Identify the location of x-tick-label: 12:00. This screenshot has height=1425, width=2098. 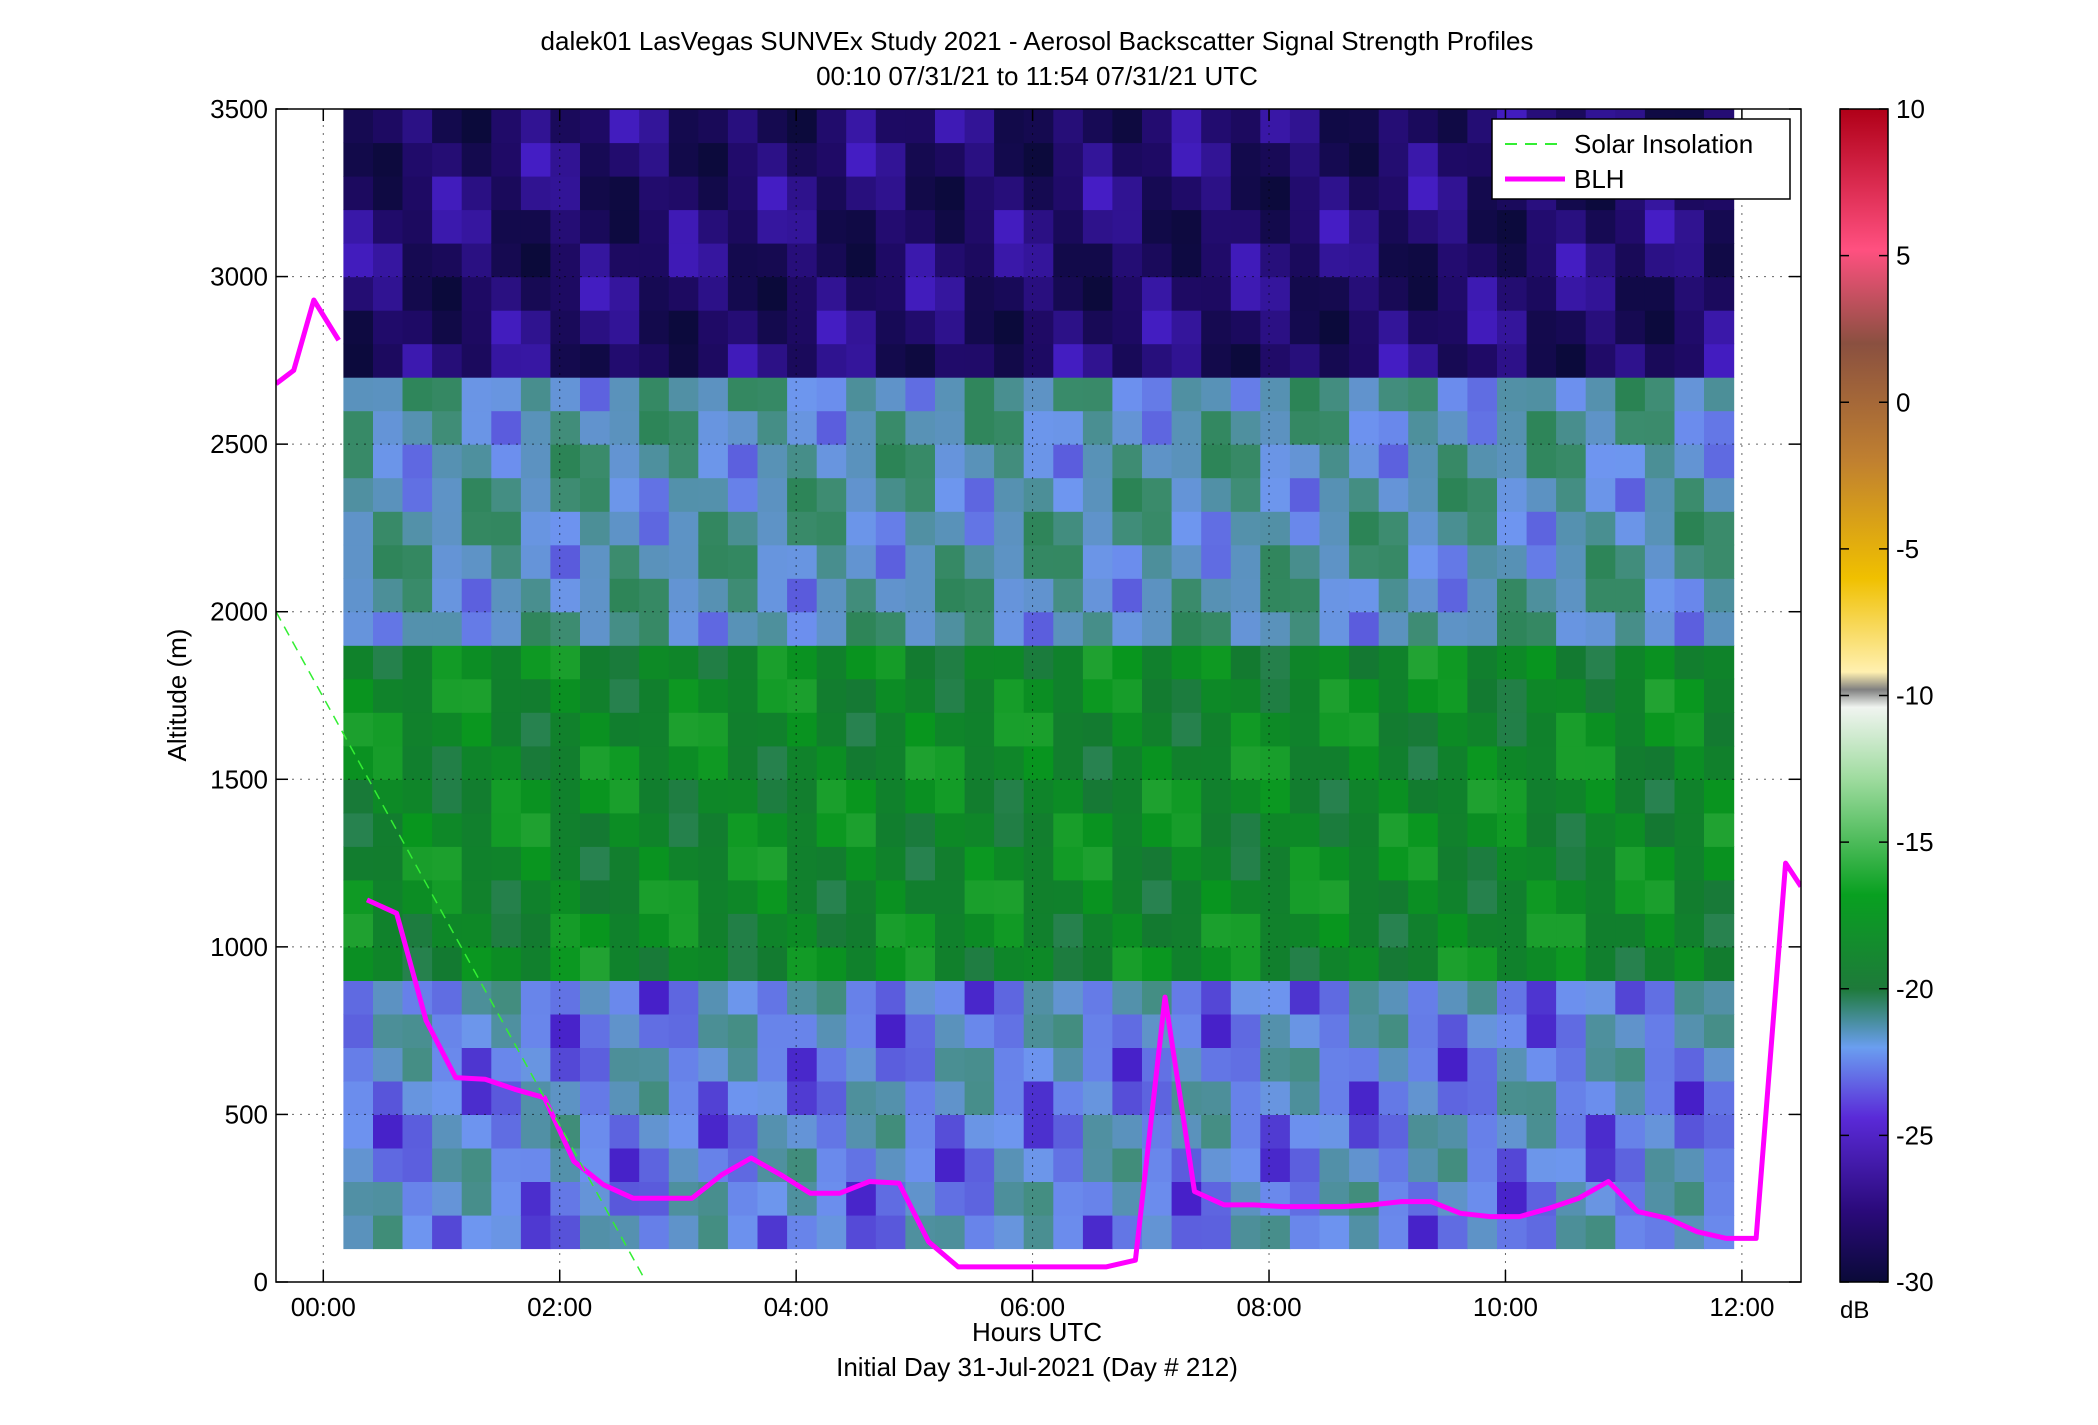
(1741, 1307).